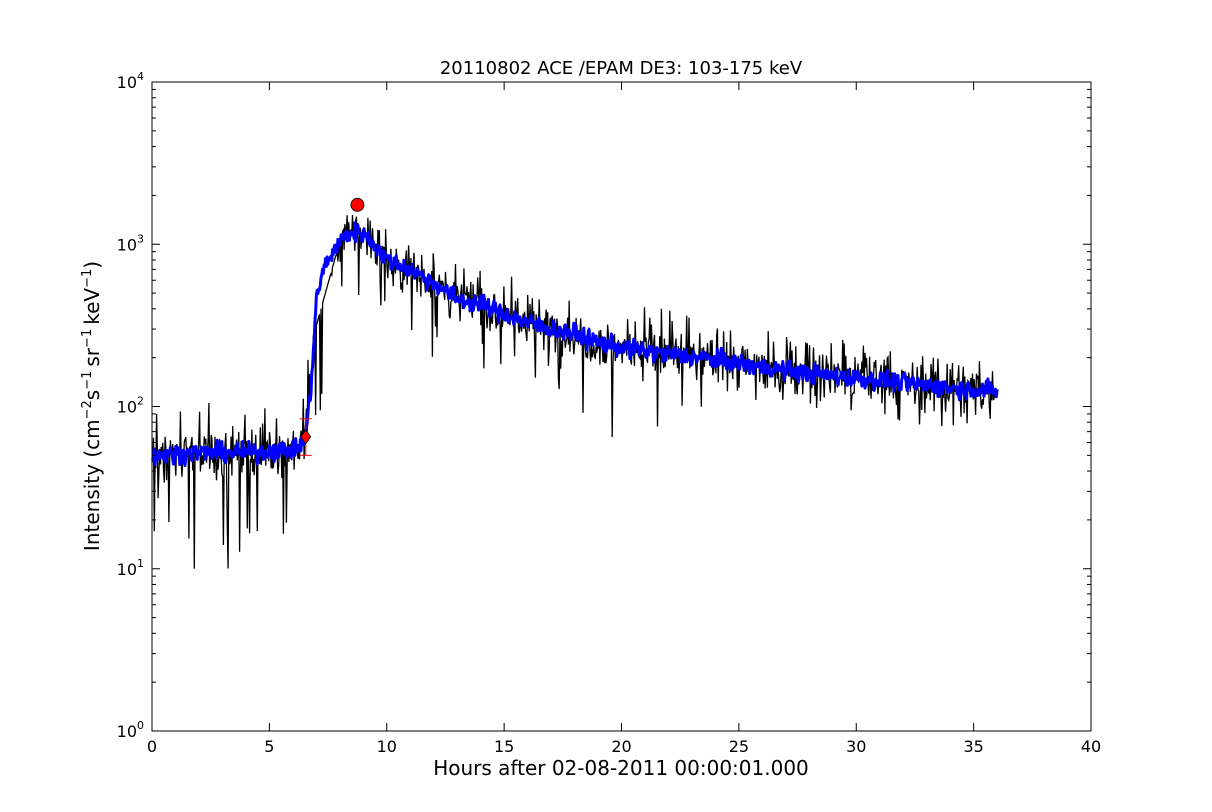 This screenshot has height=812, width=1212. I want to click on y-axis-label-sr: sr, so click(92, 356).